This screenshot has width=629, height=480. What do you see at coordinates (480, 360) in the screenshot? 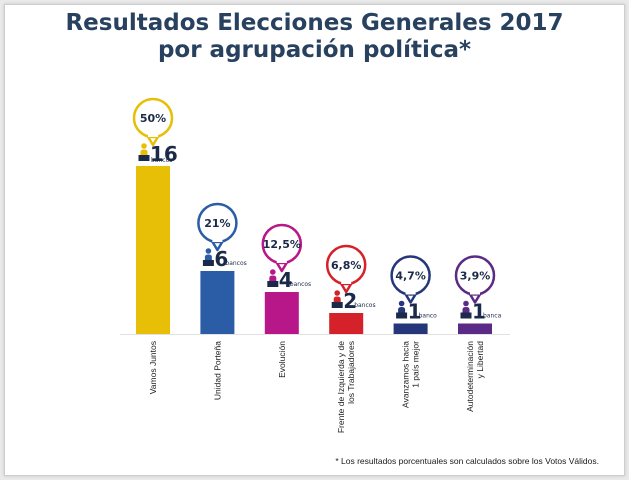
I see `category-label: y Libertad` at bounding box center [480, 360].